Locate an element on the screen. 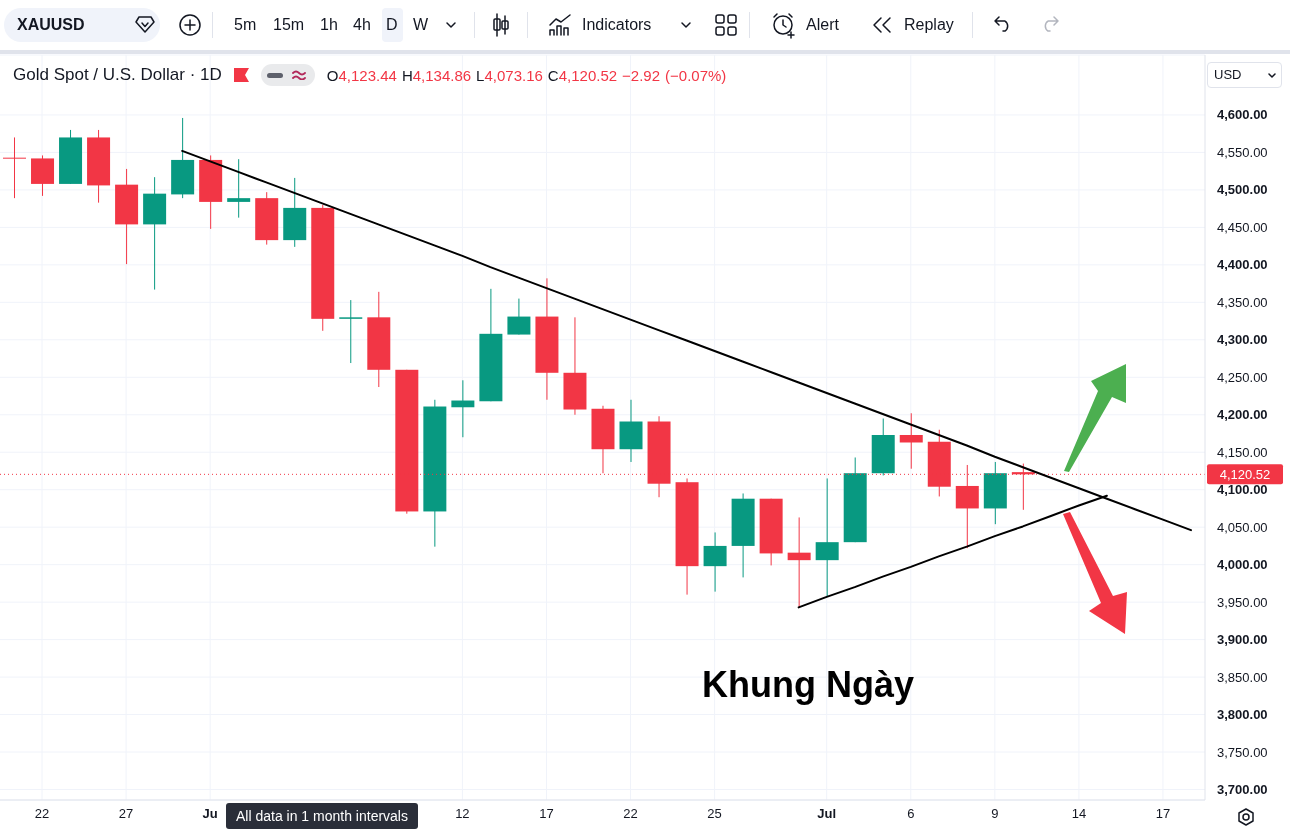  y-tick-label: 3,700.00 is located at coordinates (1242, 790).